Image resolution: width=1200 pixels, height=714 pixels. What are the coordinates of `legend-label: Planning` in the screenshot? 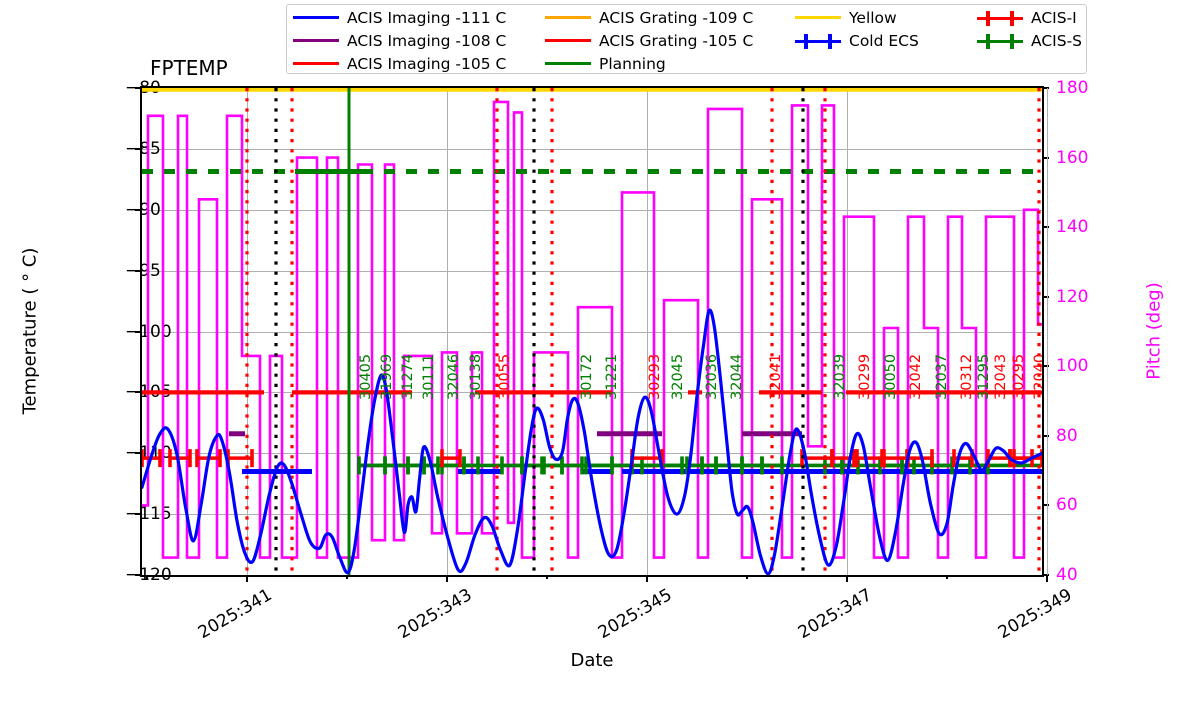 It's located at (632, 63).